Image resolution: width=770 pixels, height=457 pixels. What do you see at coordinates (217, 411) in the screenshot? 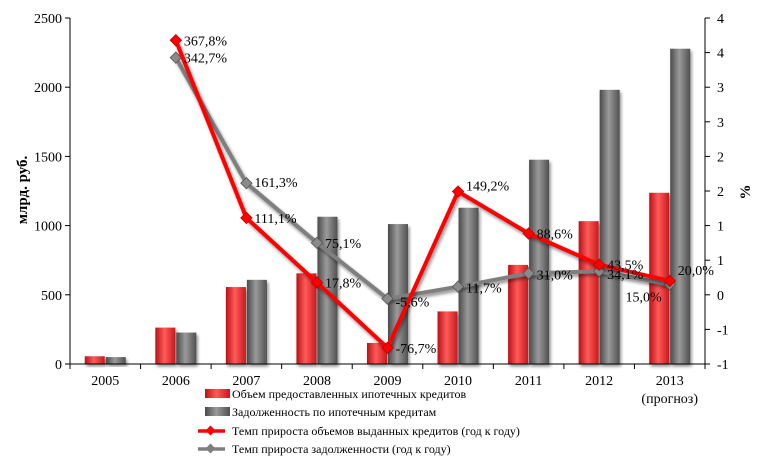
I see `legend-swatch-bar-gray` at bounding box center [217, 411].